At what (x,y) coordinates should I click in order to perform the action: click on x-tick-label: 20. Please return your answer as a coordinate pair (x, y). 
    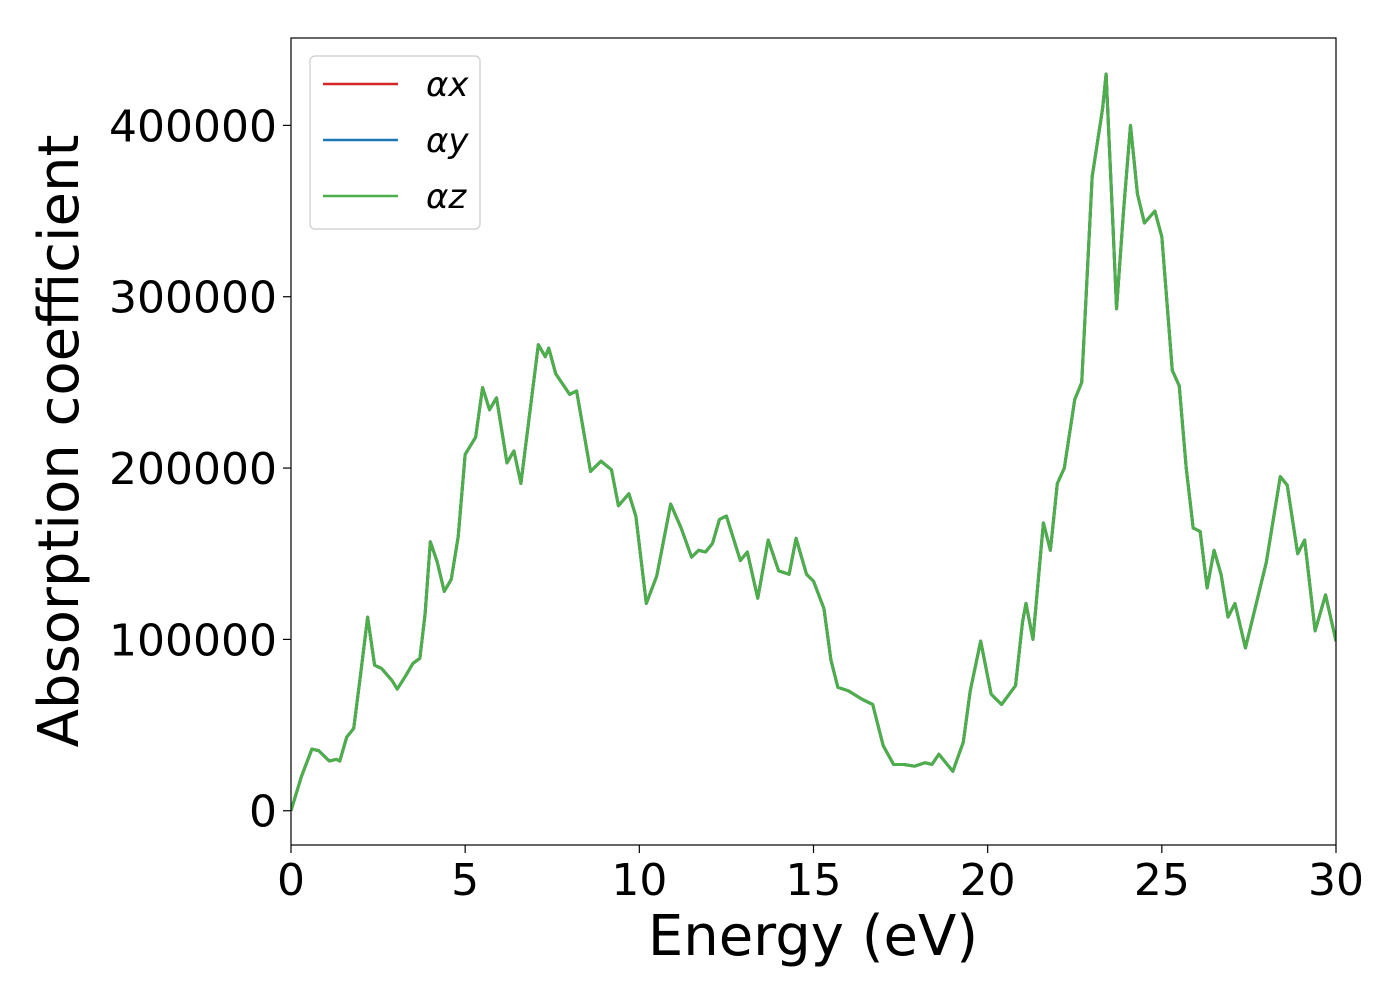
    Looking at the image, I should click on (988, 880).